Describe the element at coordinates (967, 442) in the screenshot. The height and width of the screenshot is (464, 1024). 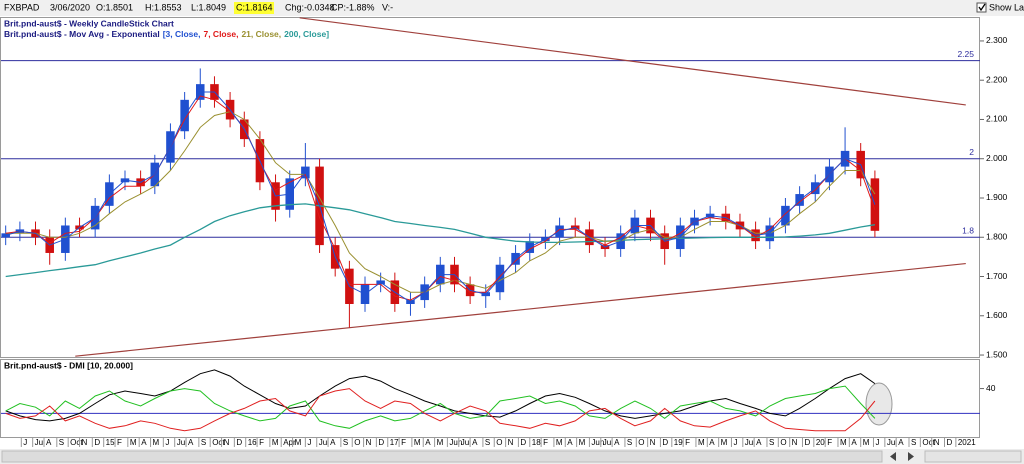
I see `x-tick-label: 2021` at that location.